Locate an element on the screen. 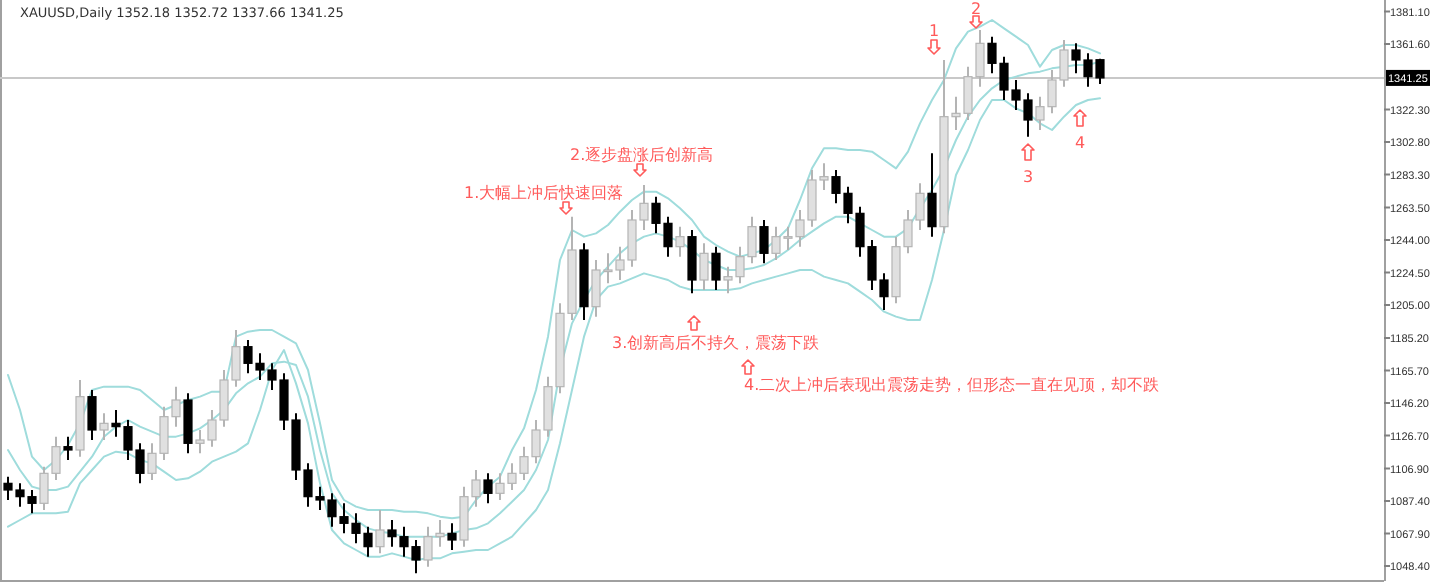 The image size is (1432, 588). annotation: 2 is located at coordinates (976, 9).